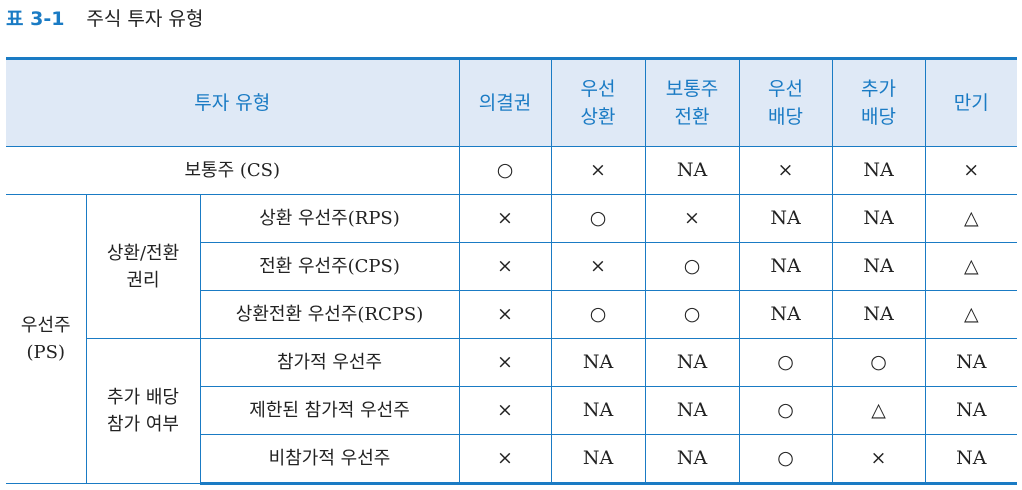 This screenshot has width=1022, height=490. I want to click on header-investment-type: 투자 유형, so click(233, 102).